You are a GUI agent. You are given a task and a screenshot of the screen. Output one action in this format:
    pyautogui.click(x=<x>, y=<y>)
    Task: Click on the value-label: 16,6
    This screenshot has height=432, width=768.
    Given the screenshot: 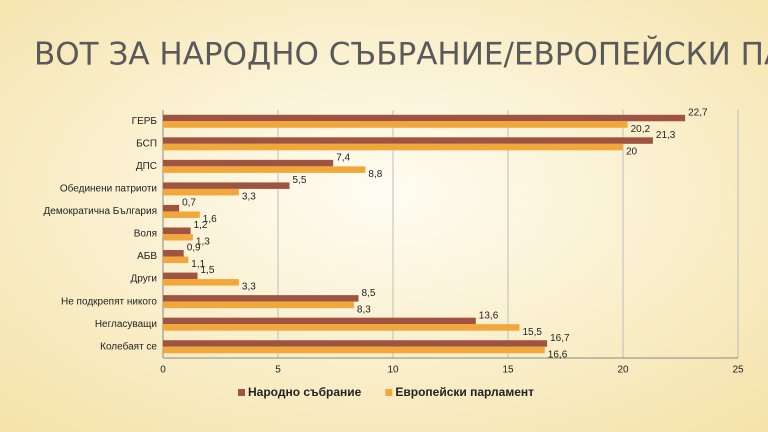 What is the action you would take?
    pyautogui.click(x=558, y=354)
    